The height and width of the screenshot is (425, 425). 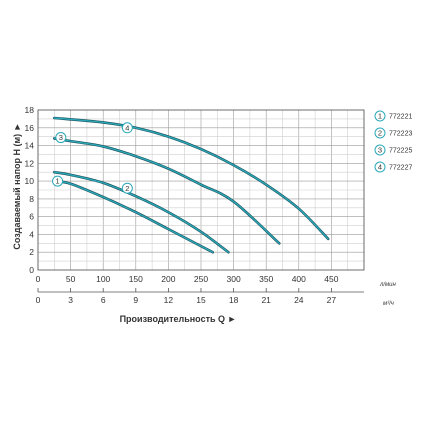 I want to click on x-tick-label: 250, so click(x=201, y=279).